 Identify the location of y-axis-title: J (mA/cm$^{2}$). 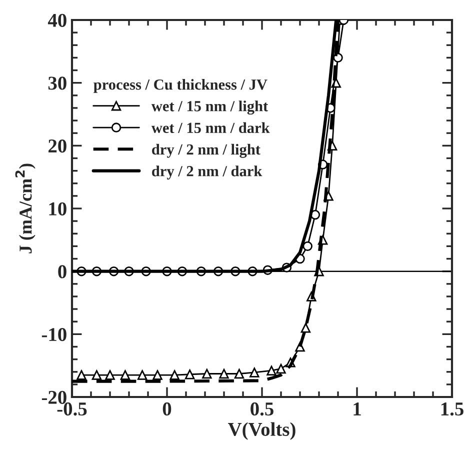
(25, 209).